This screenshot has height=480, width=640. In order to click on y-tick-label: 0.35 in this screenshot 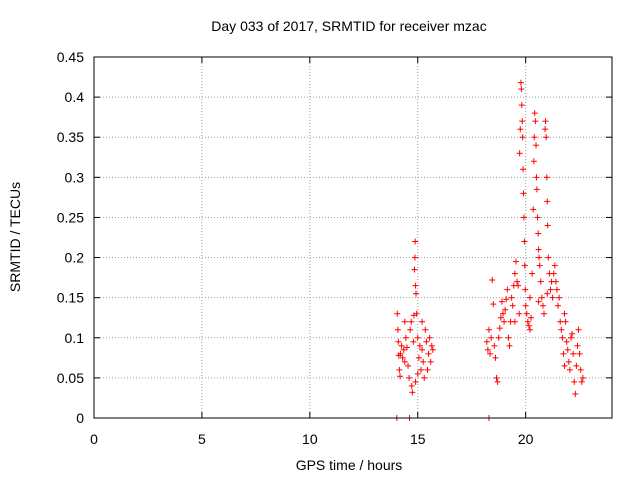, I will do `click(70, 137)`.